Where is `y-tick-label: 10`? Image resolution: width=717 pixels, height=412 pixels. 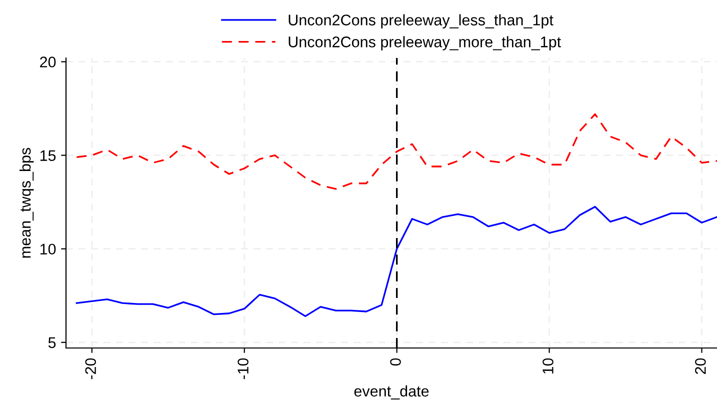
y-tick-label: 10 is located at coordinates (48, 249).